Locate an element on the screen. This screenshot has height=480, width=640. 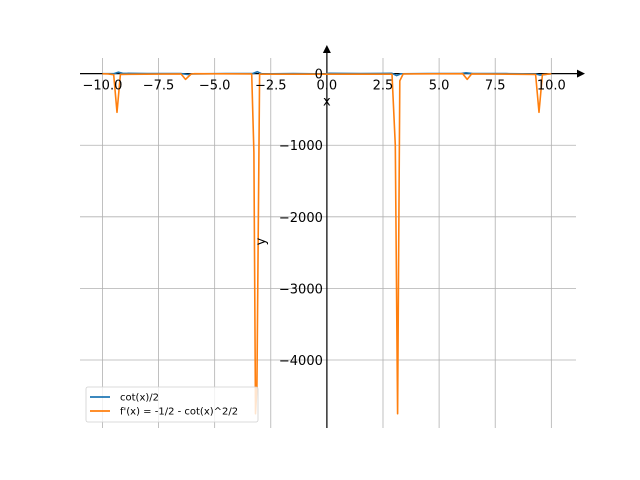
legend: cot(x)/2 f'(x) = -1/2 - cot(x)^2/2 is located at coordinates (172, 404).